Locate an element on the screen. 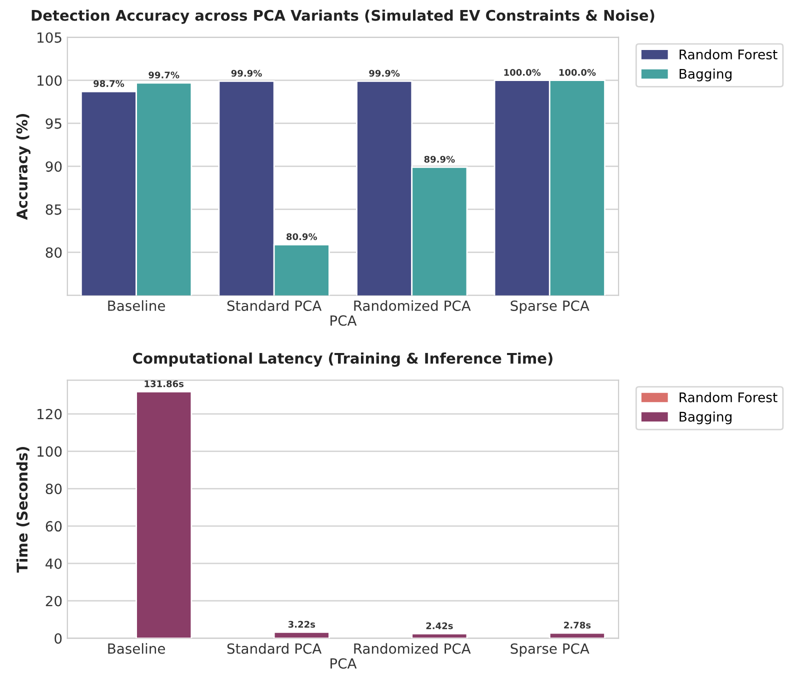 The height and width of the screenshot is (679, 793). data-label: 80.9% is located at coordinates (302, 236).